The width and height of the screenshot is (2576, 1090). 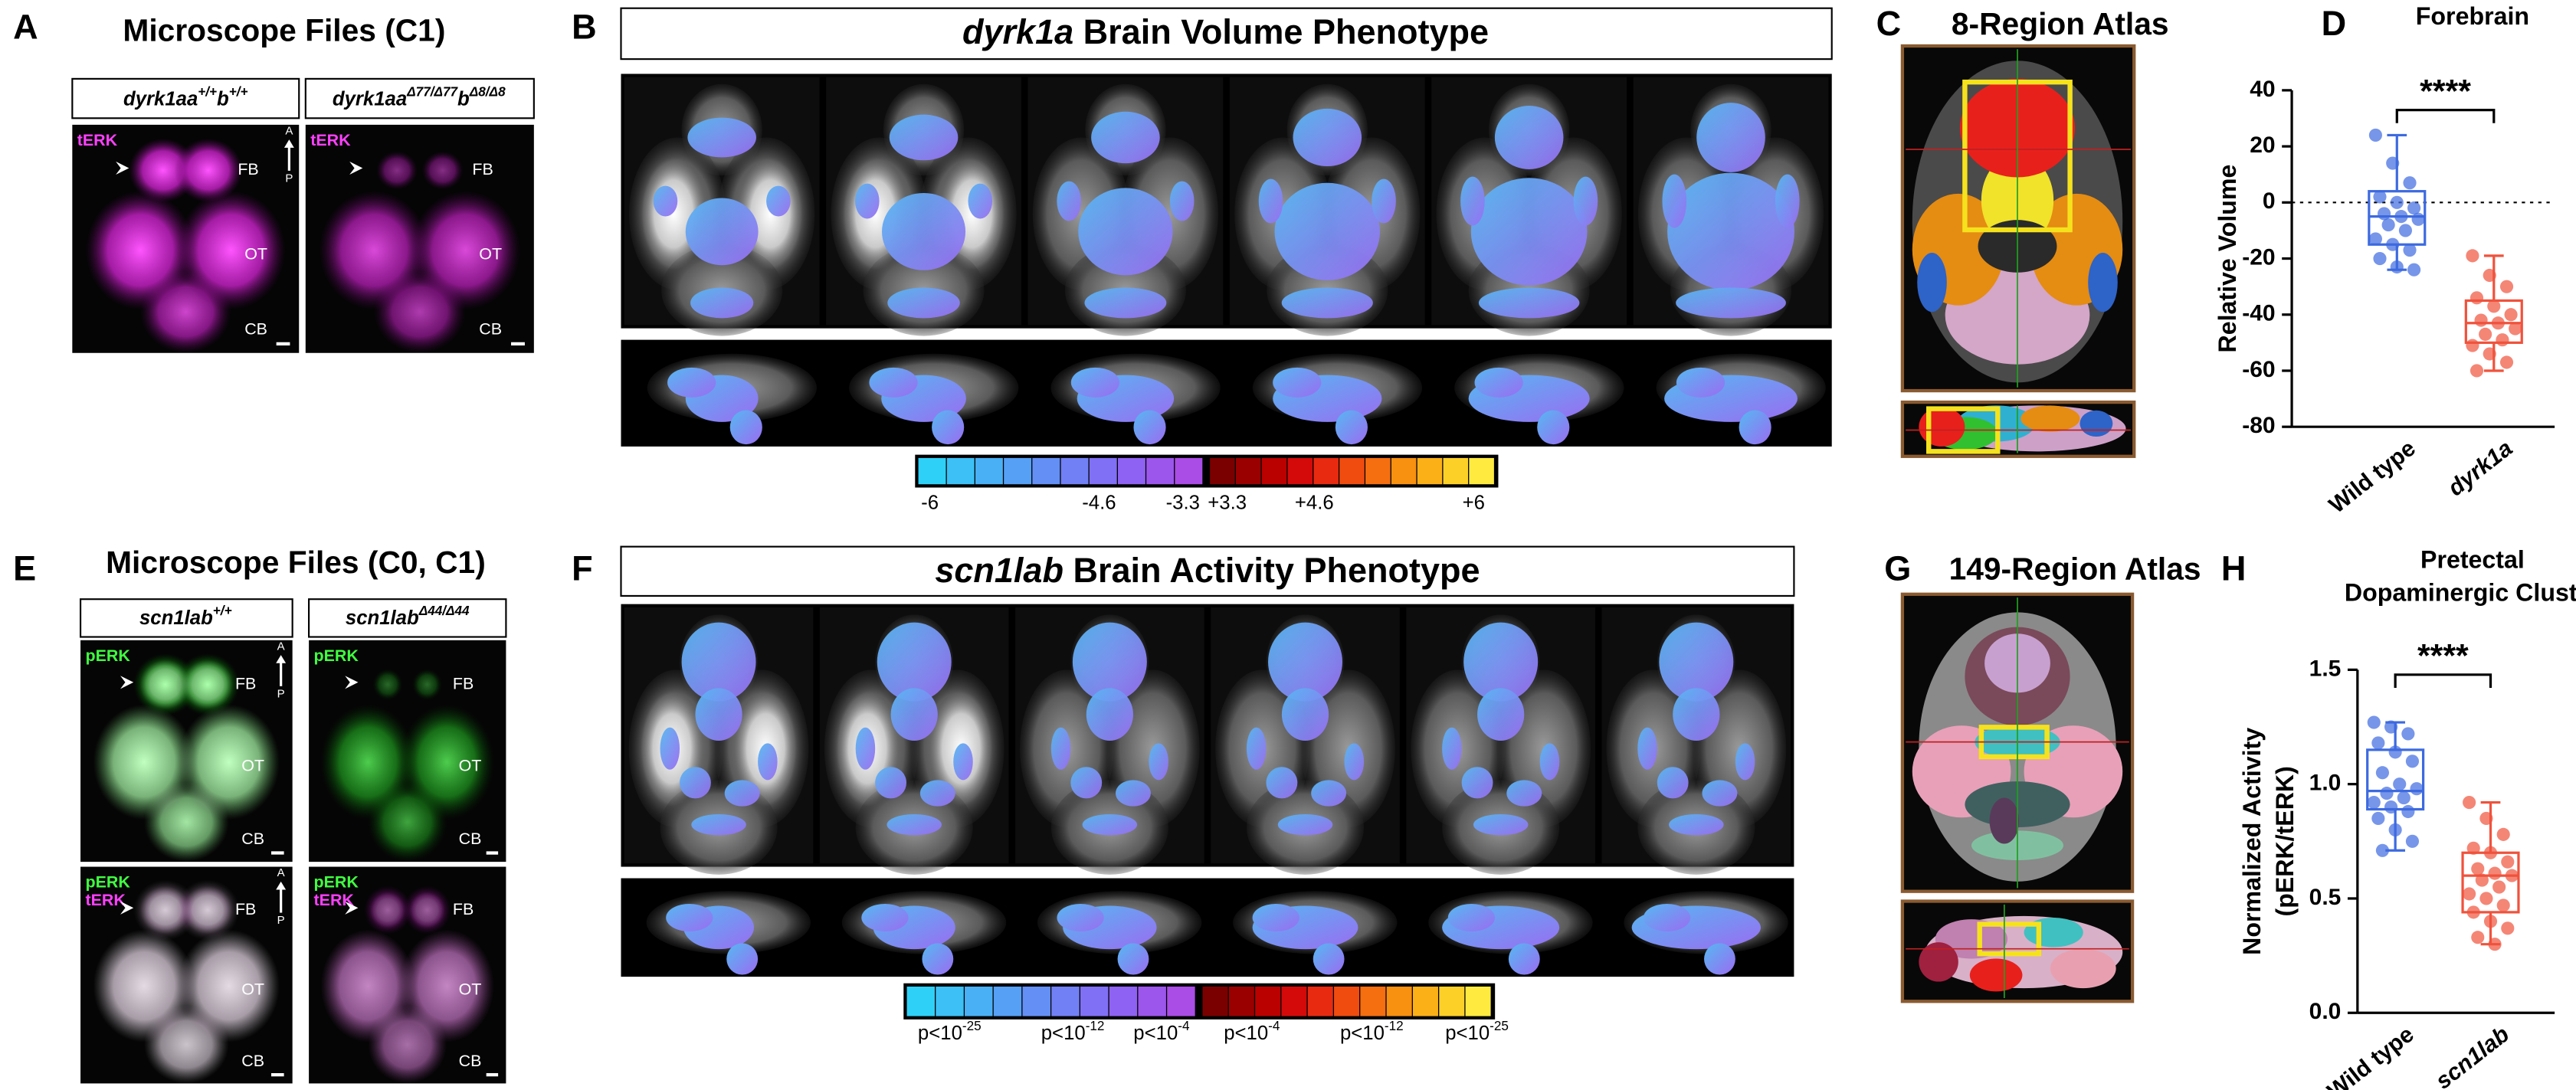 What do you see at coordinates (1274, 1025) in the screenshot?
I see `colorbar-label-exponent: -4` at bounding box center [1274, 1025].